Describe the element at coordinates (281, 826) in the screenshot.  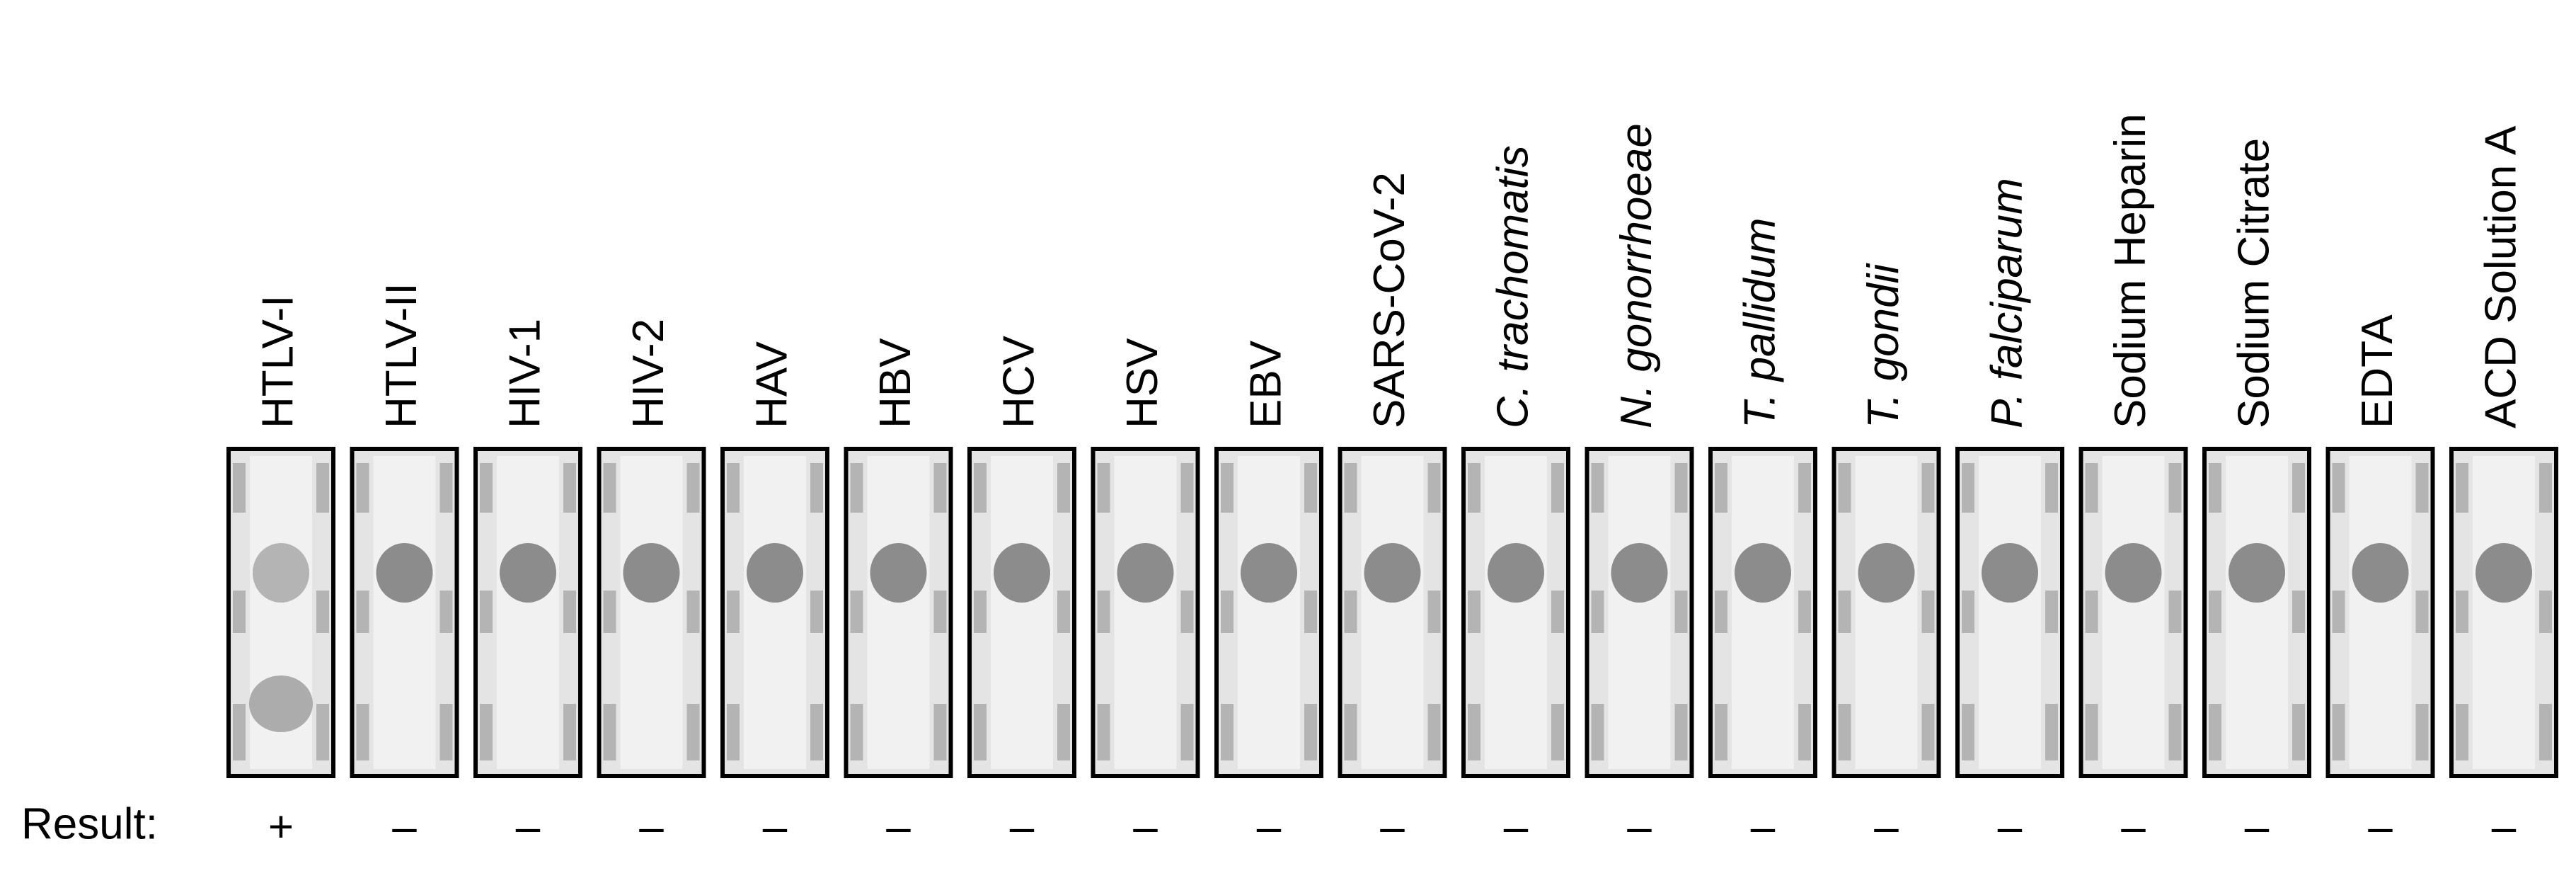
I see `result-mark: +` at that location.